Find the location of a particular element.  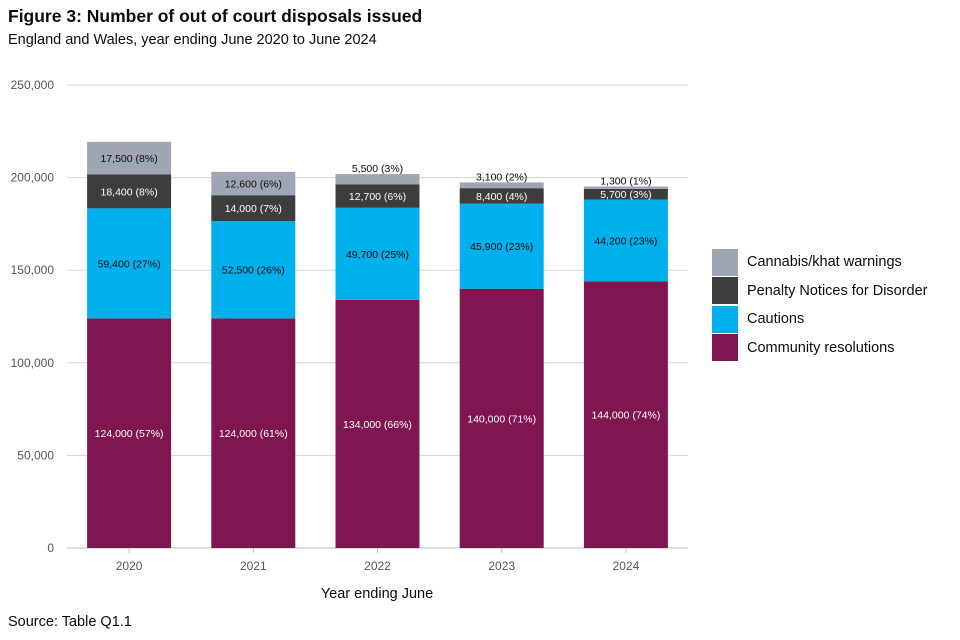

y-tick-label: 200,000 is located at coordinates (33, 178).